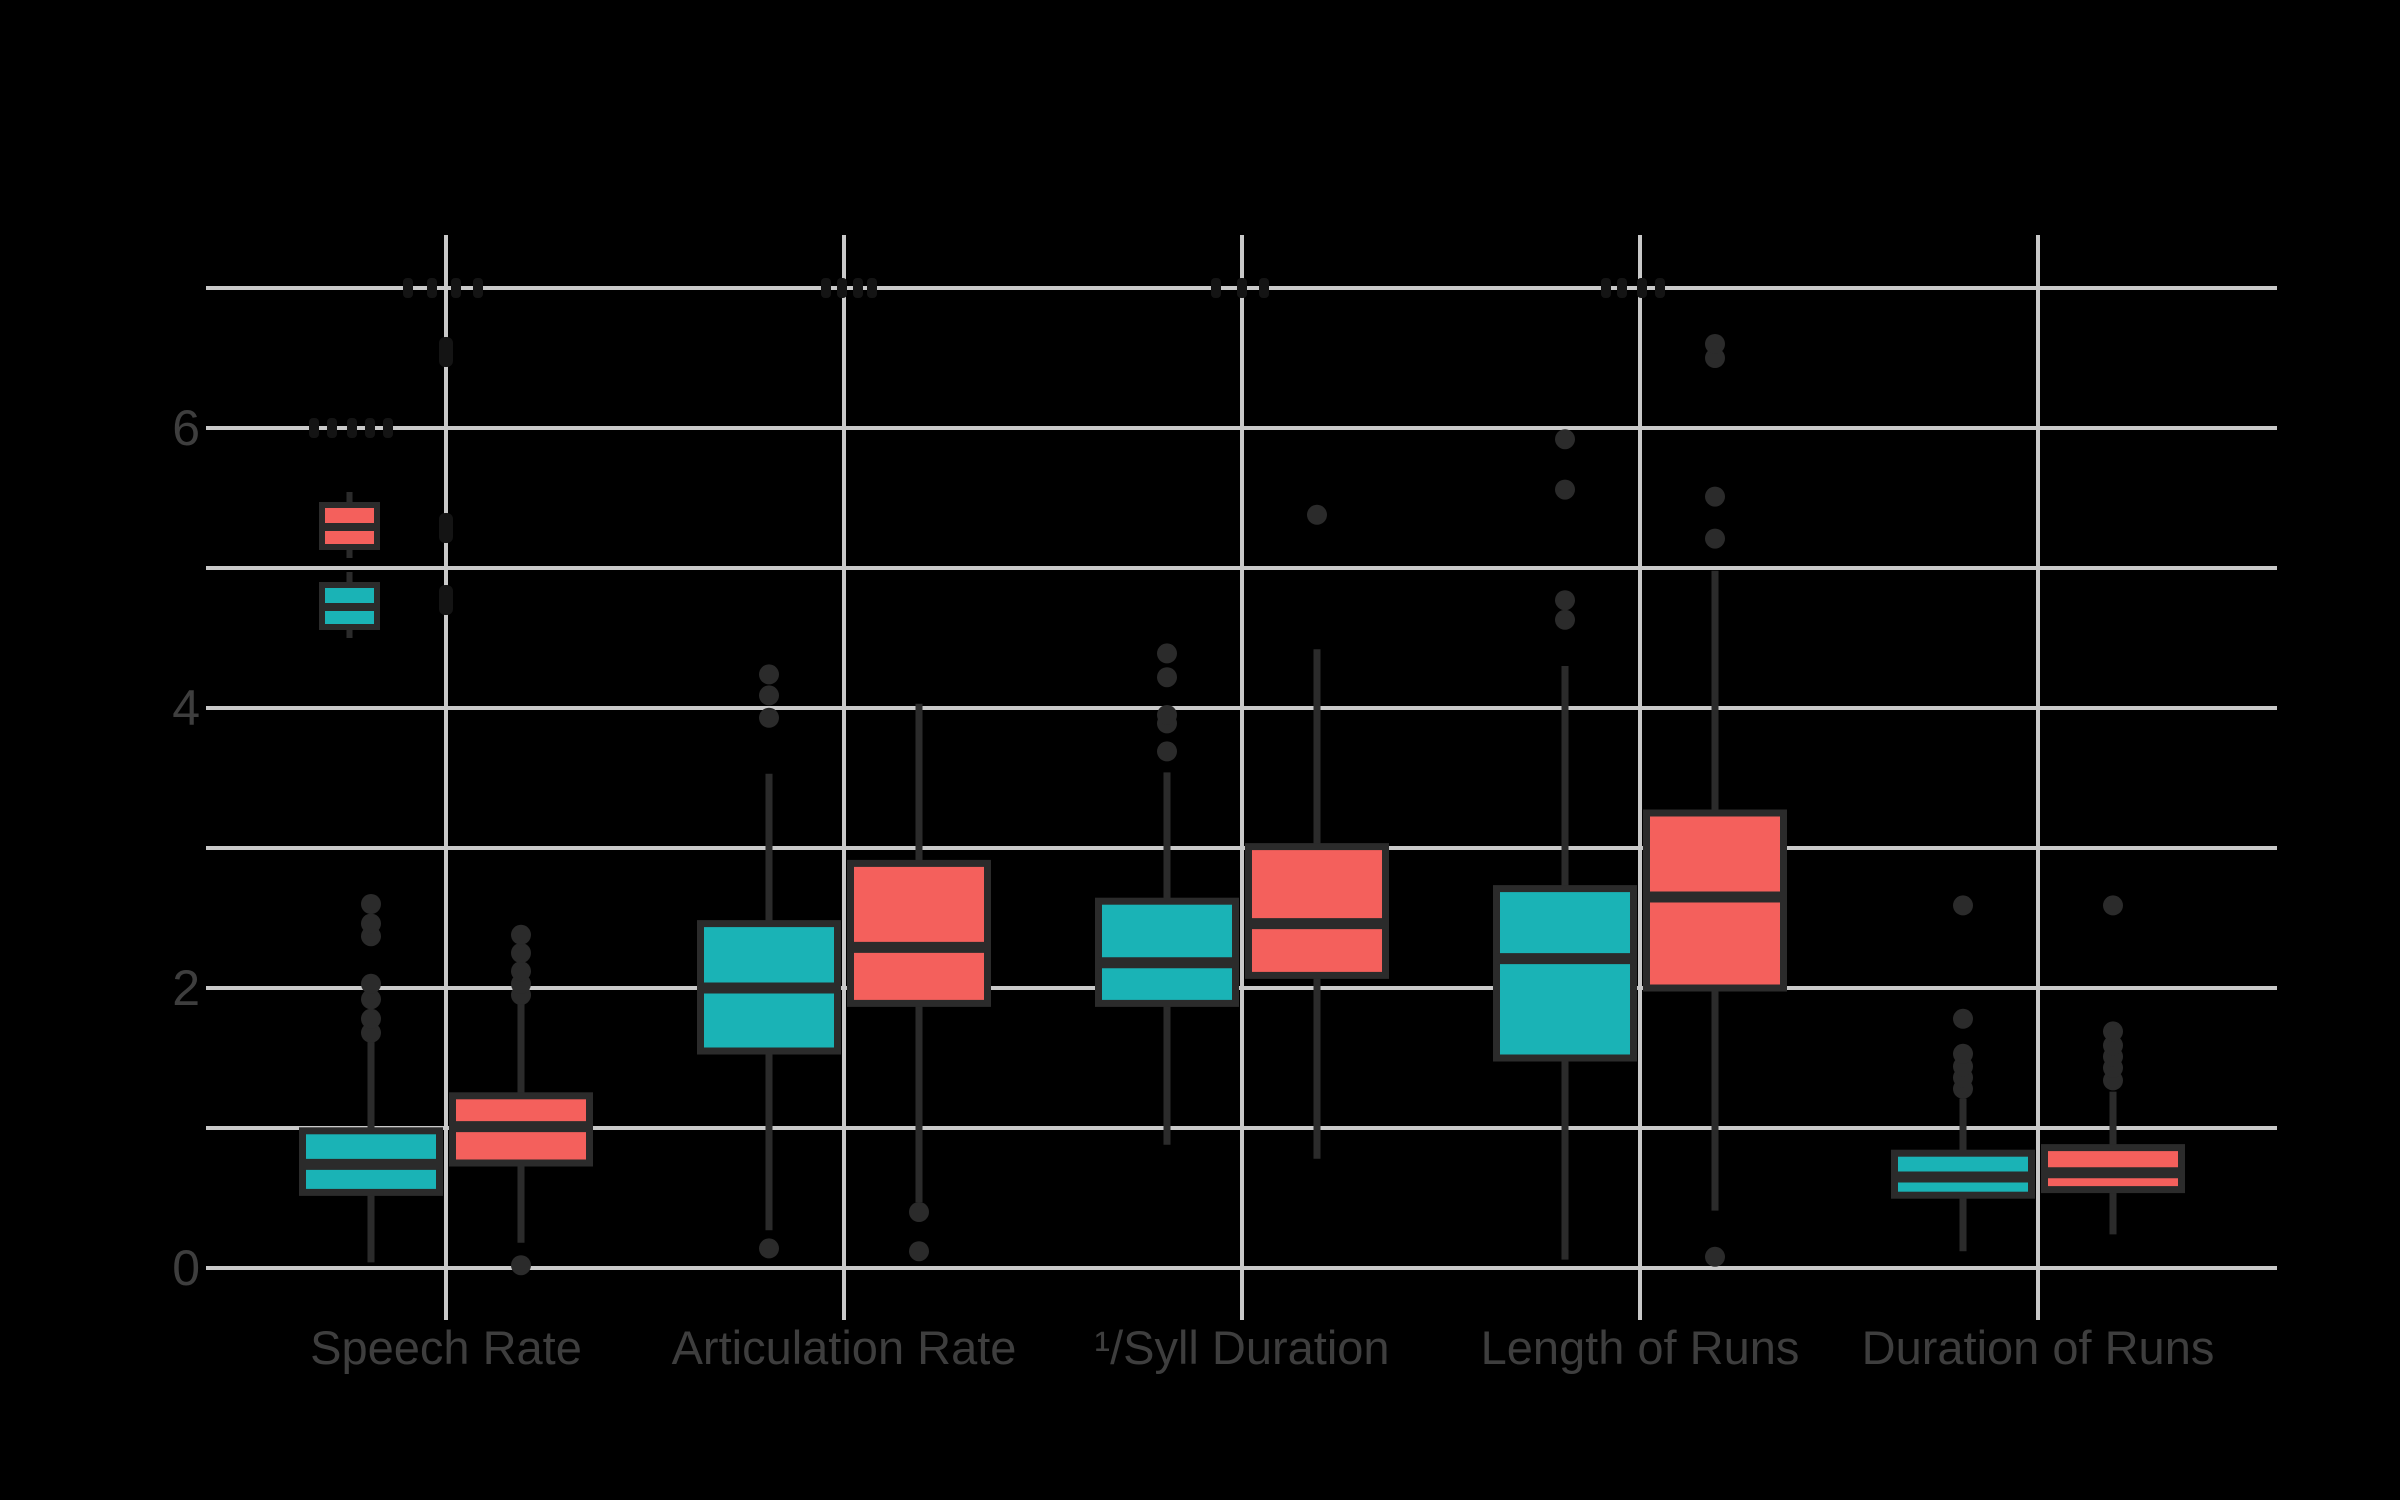  What do you see at coordinates (186, 708) in the screenshot?
I see `y-tick-label-4: 4` at bounding box center [186, 708].